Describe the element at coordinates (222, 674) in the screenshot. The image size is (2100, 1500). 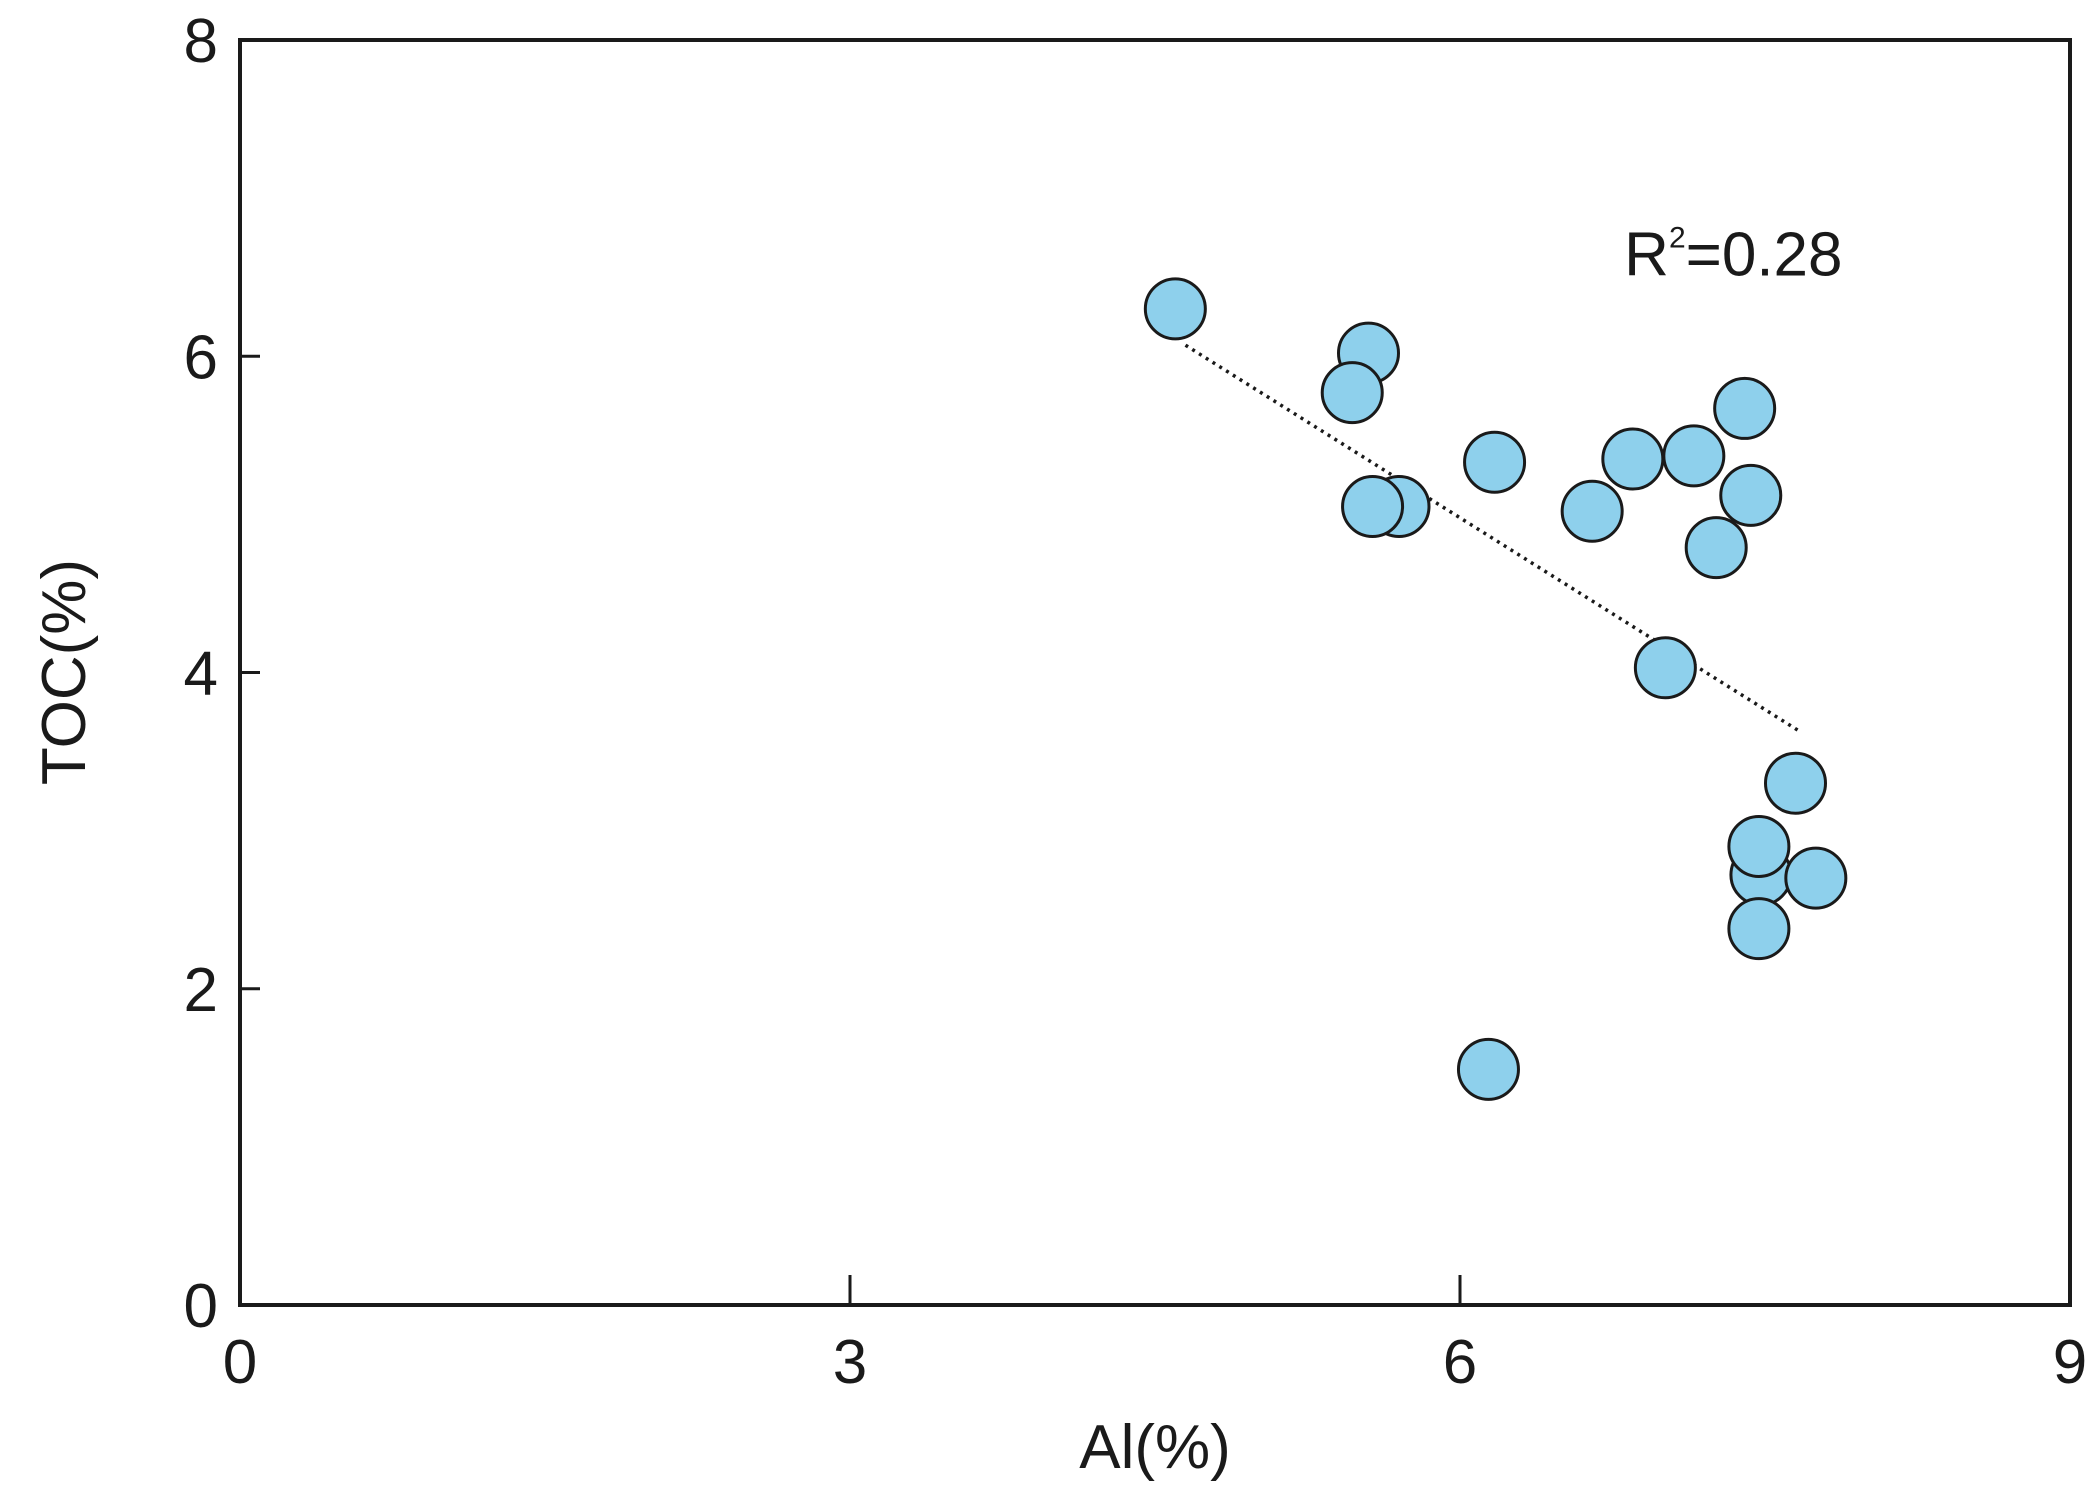
I see `y-axis-ticks: 0 2 4 6 8` at that location.